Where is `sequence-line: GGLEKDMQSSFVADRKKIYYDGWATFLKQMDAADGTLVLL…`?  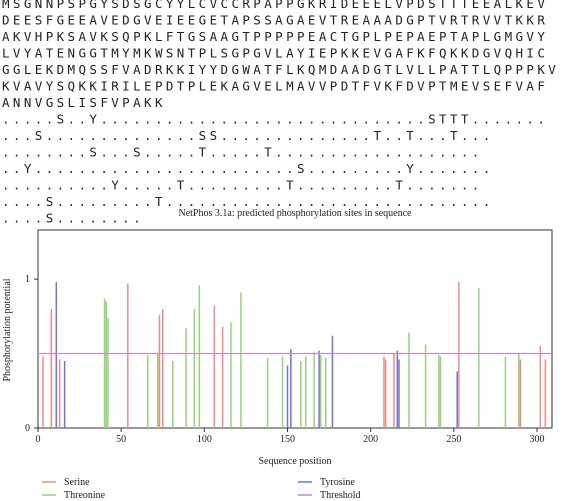 sequence-line: GGLEKDMQSSFVADRKKIYYDGWATFLKQMDAADGTLVLL… is located at coordinates (280, 69).